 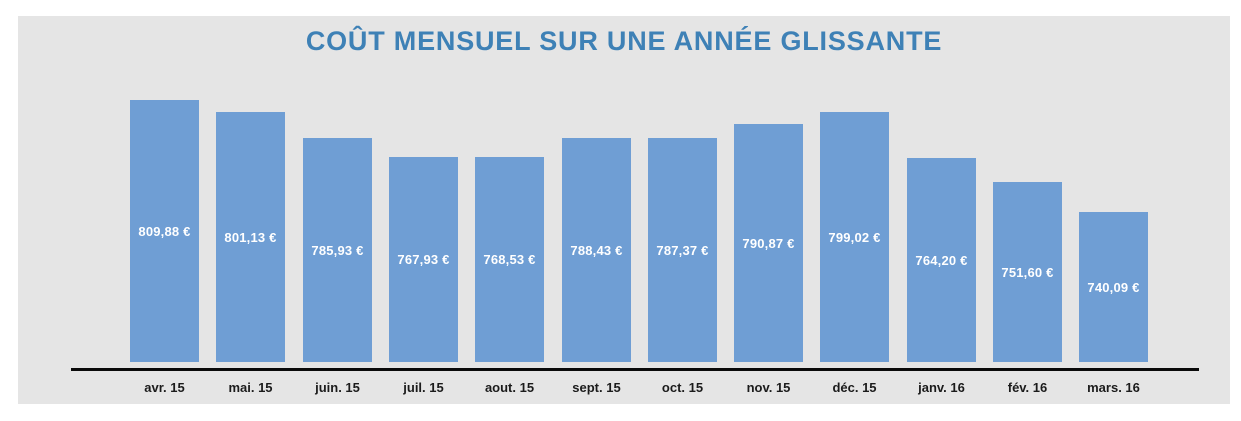 I want to click on bar-value-label: 788,43 €, so click(x=596, y=250).